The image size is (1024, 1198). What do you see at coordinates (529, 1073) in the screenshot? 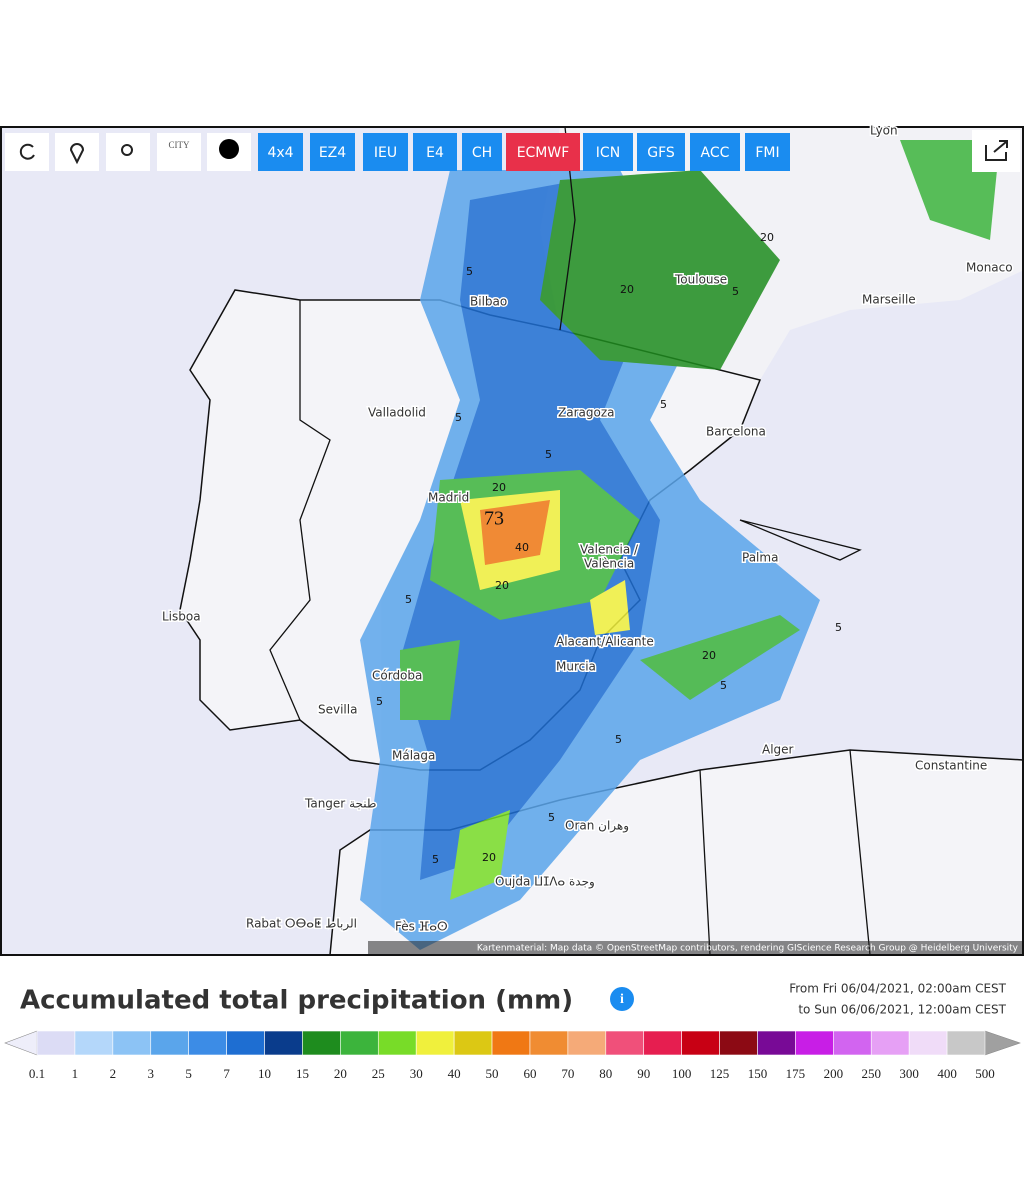
I see `legend-tick-label: 60` at bounding box center [529, 1073].